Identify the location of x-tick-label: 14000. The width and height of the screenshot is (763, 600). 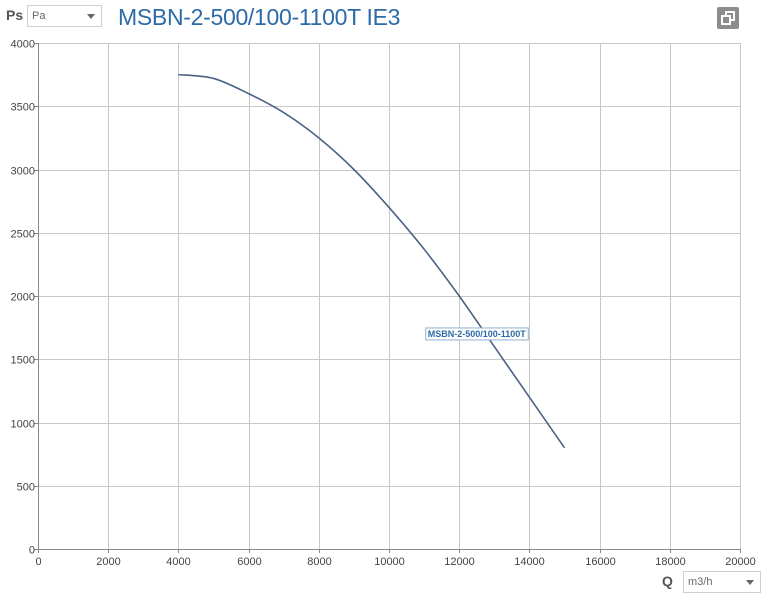
(529, 562).